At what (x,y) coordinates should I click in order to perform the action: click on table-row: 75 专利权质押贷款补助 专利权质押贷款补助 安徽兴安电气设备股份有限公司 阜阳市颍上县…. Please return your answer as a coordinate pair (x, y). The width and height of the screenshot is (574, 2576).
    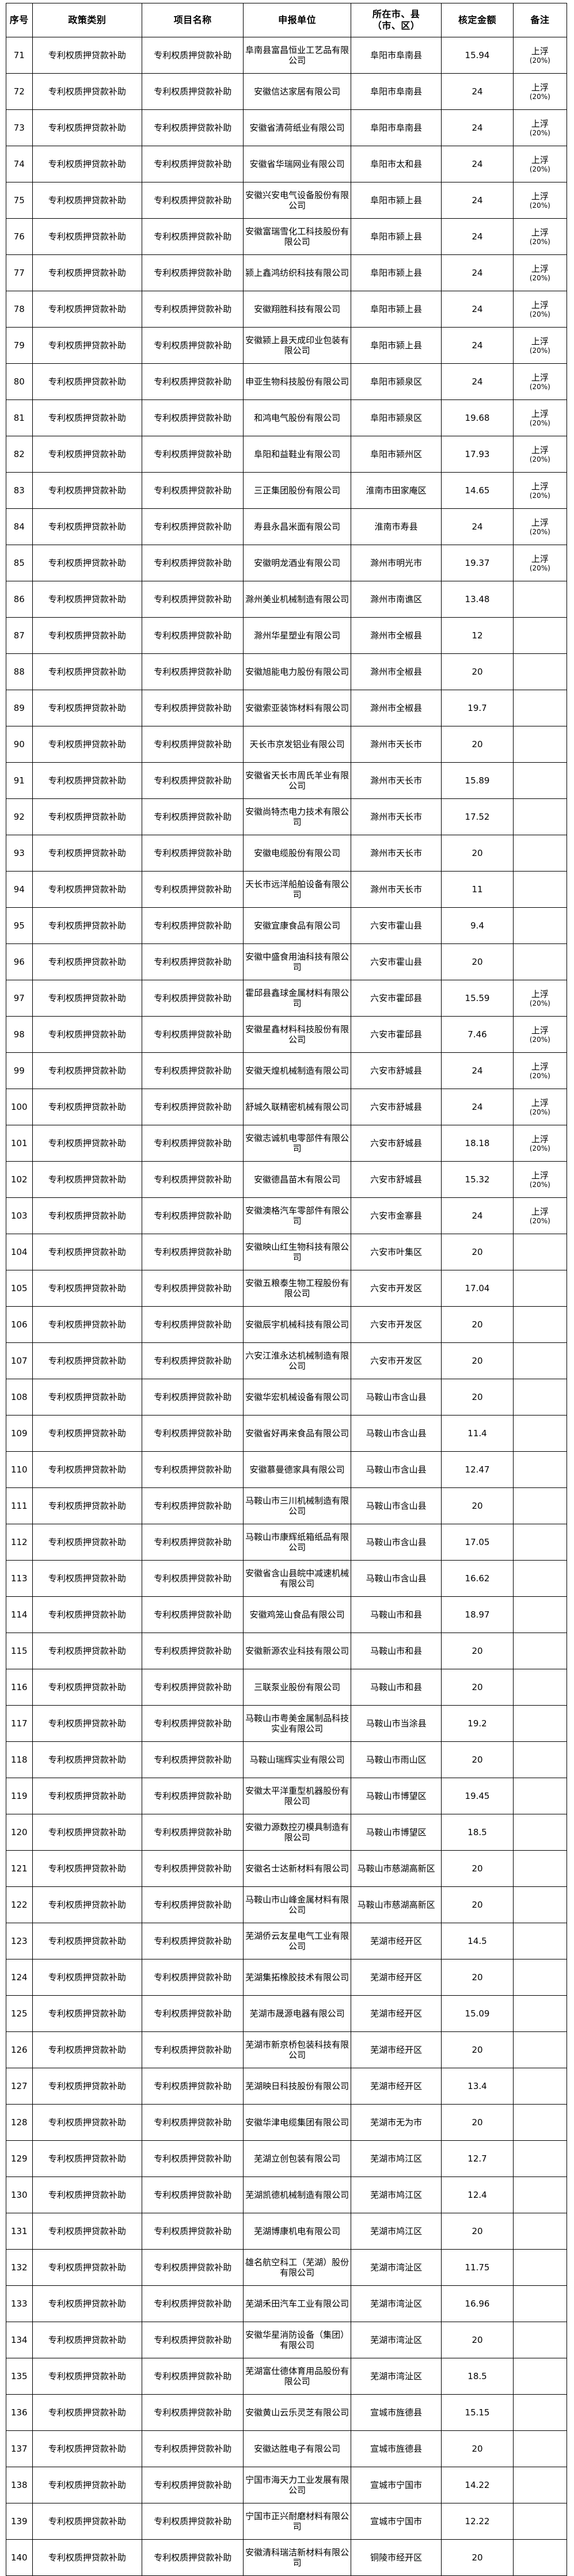
    Looking at the image, I should click on (287, 201).